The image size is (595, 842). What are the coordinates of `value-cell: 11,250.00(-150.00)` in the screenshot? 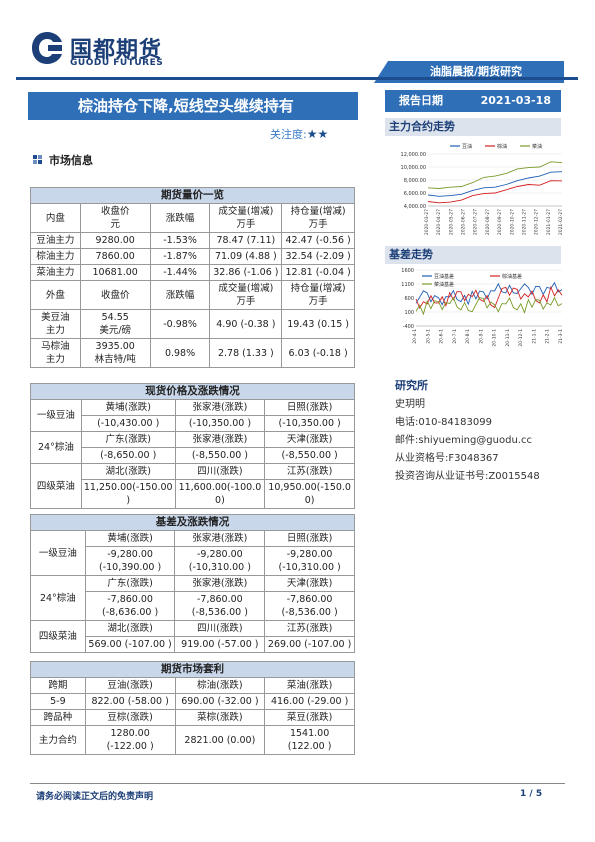 It's located at (128, 494).